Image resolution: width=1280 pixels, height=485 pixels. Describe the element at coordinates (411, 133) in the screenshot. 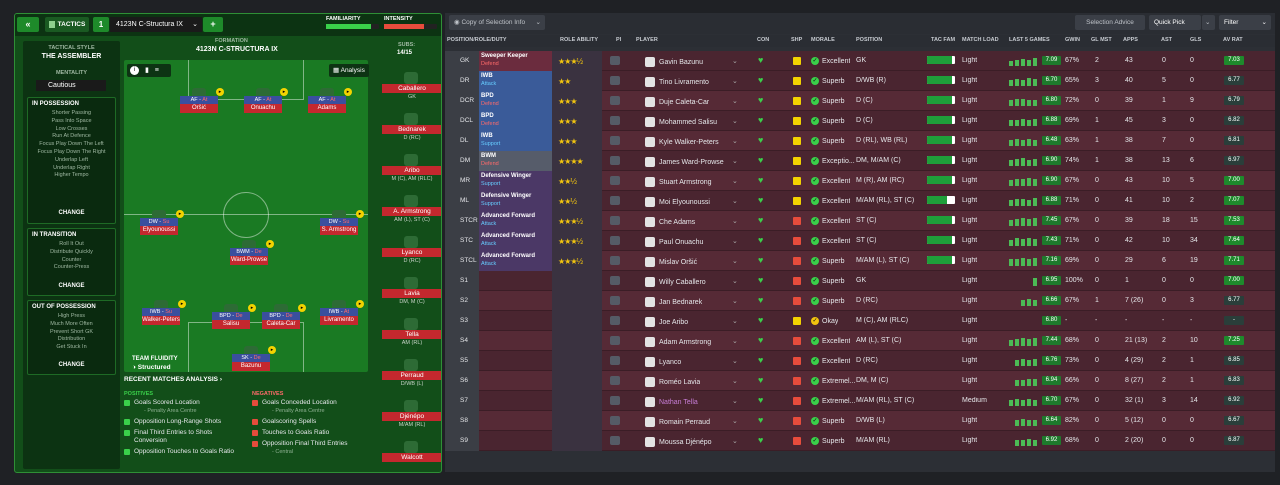

I see `sub-player: Bednarek D (RC)` at that location.